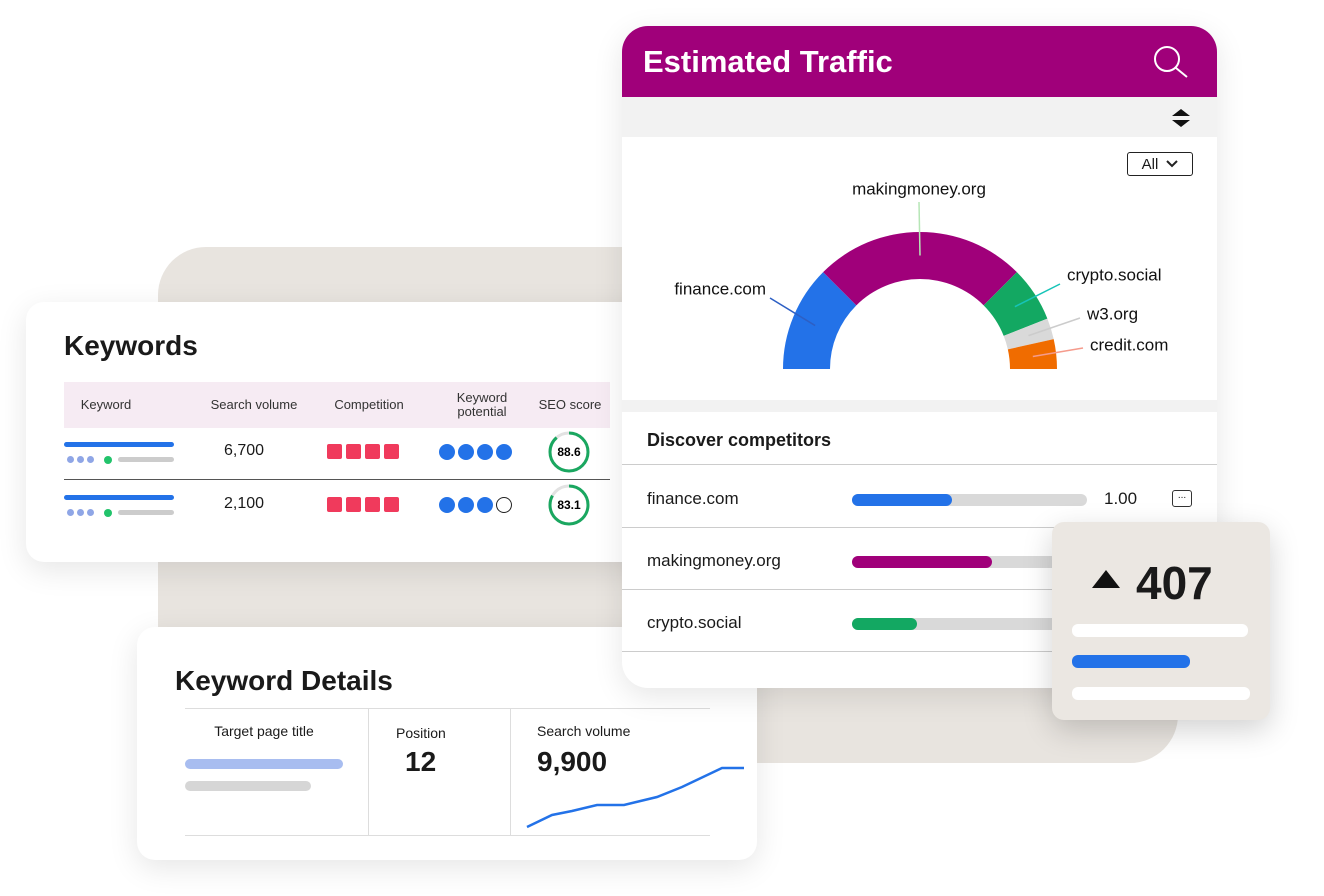  Describe the element at coordinates (919, 188) in the screenshot. I see `segment-label: makingmoney.org` at that location.